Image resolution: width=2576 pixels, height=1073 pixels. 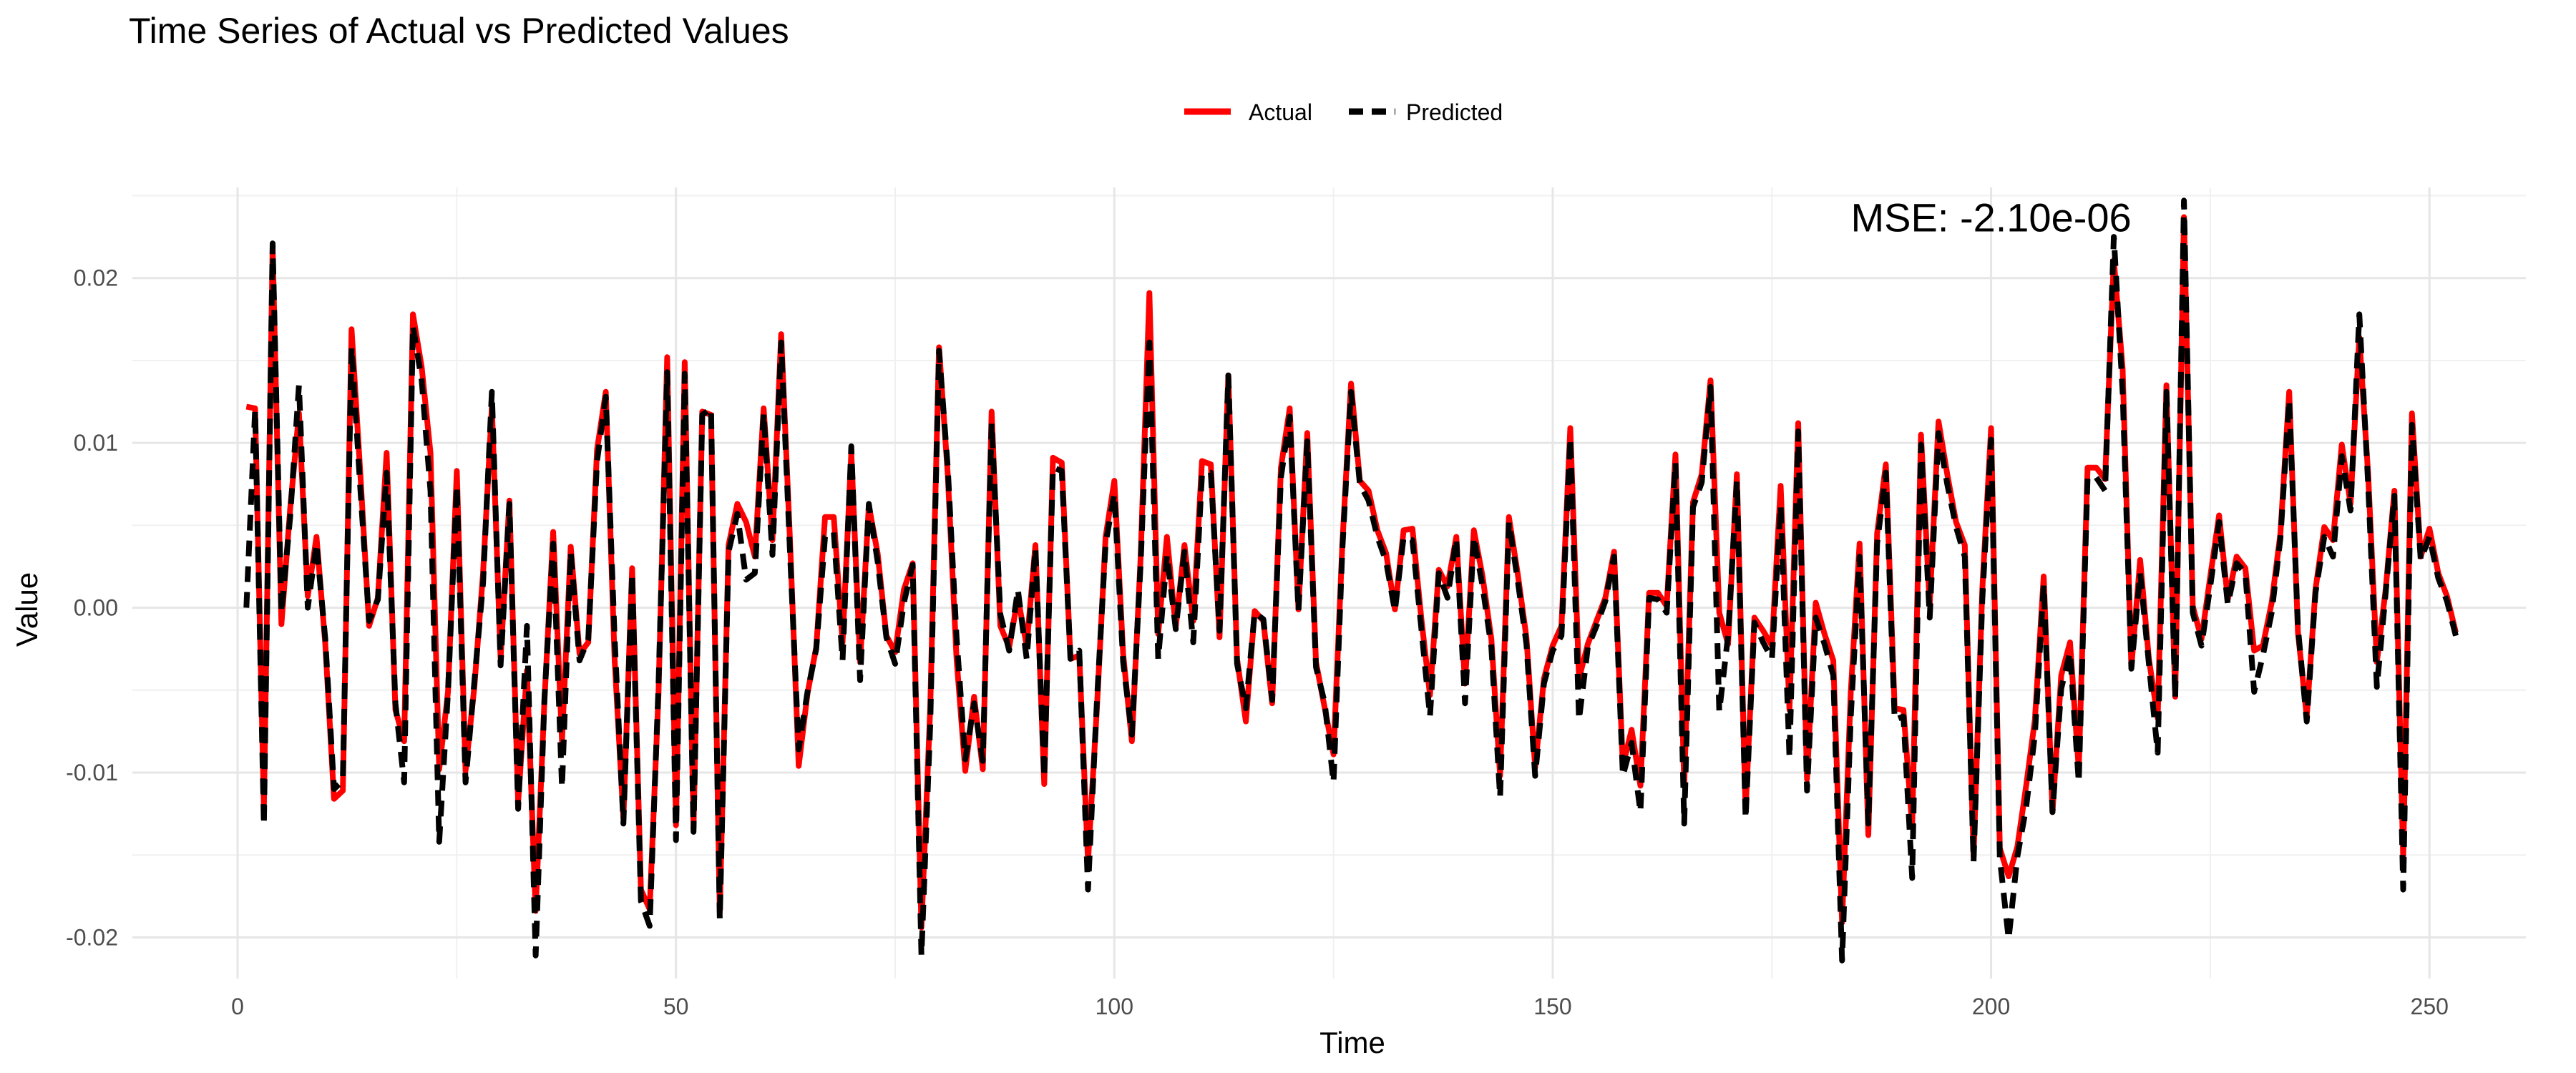 I want to click on y-tick-label: -0.02, so click(x=92, y=937).